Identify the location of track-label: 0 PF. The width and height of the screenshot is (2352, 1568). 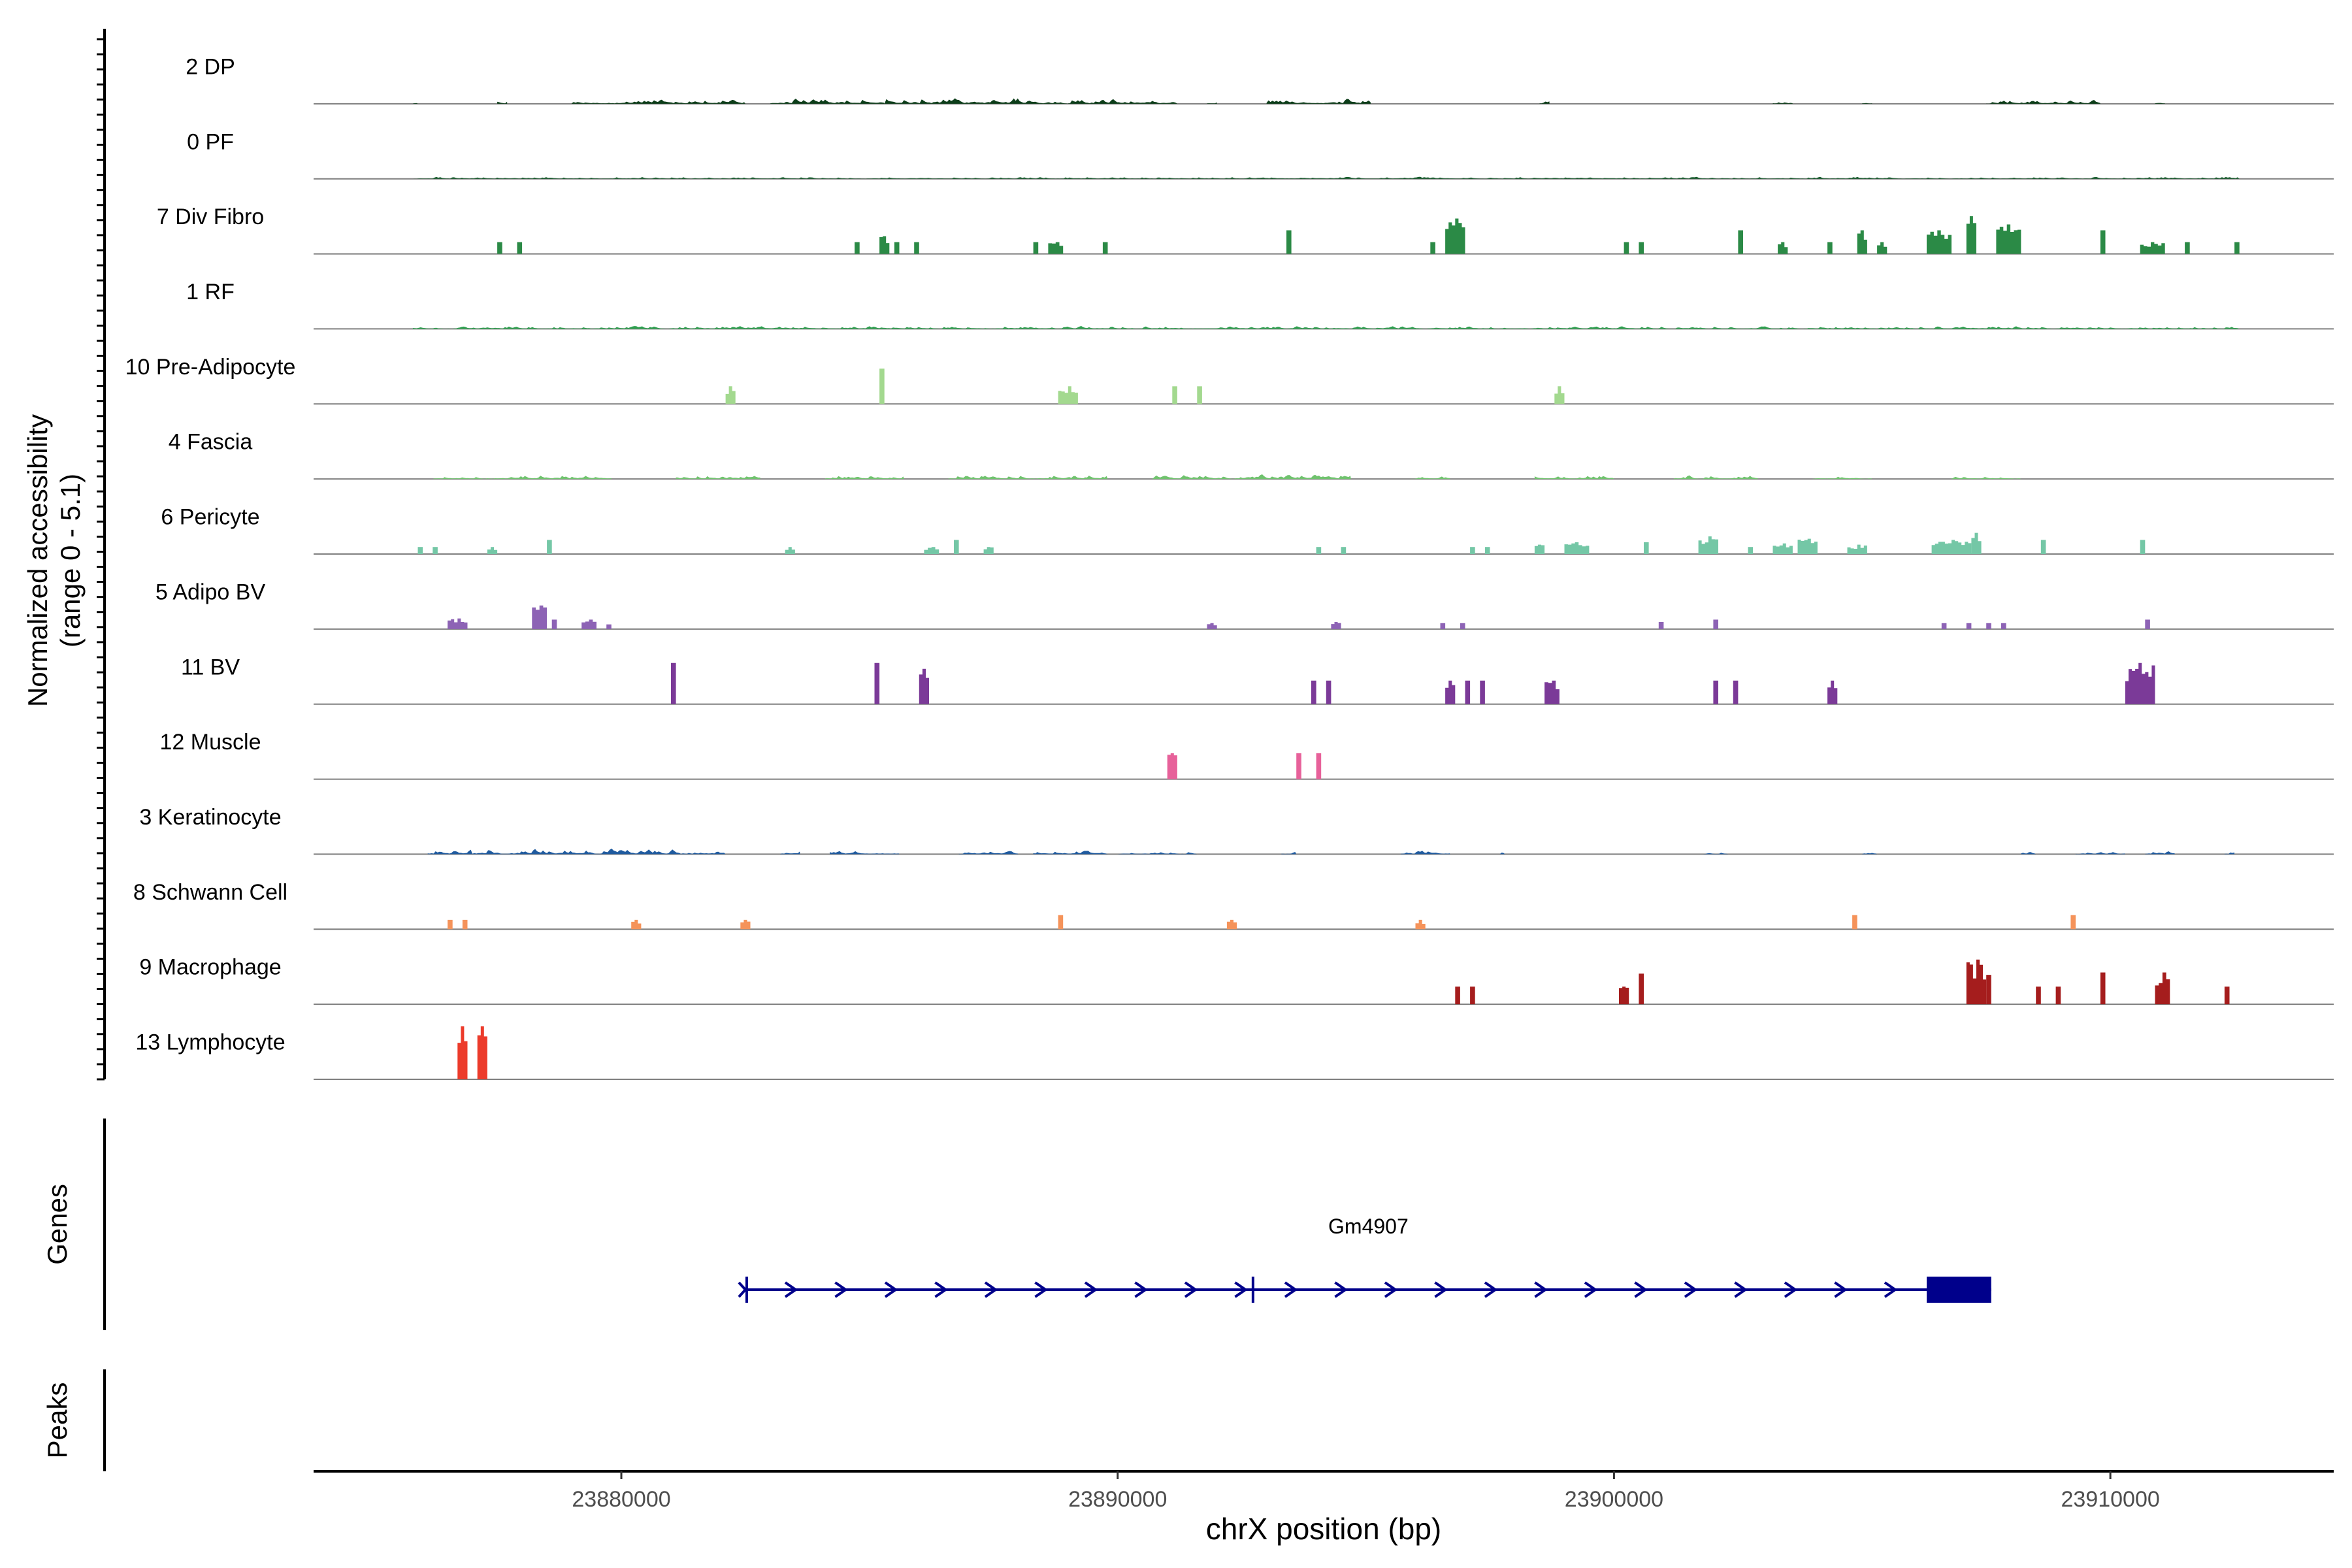
(210, 141).